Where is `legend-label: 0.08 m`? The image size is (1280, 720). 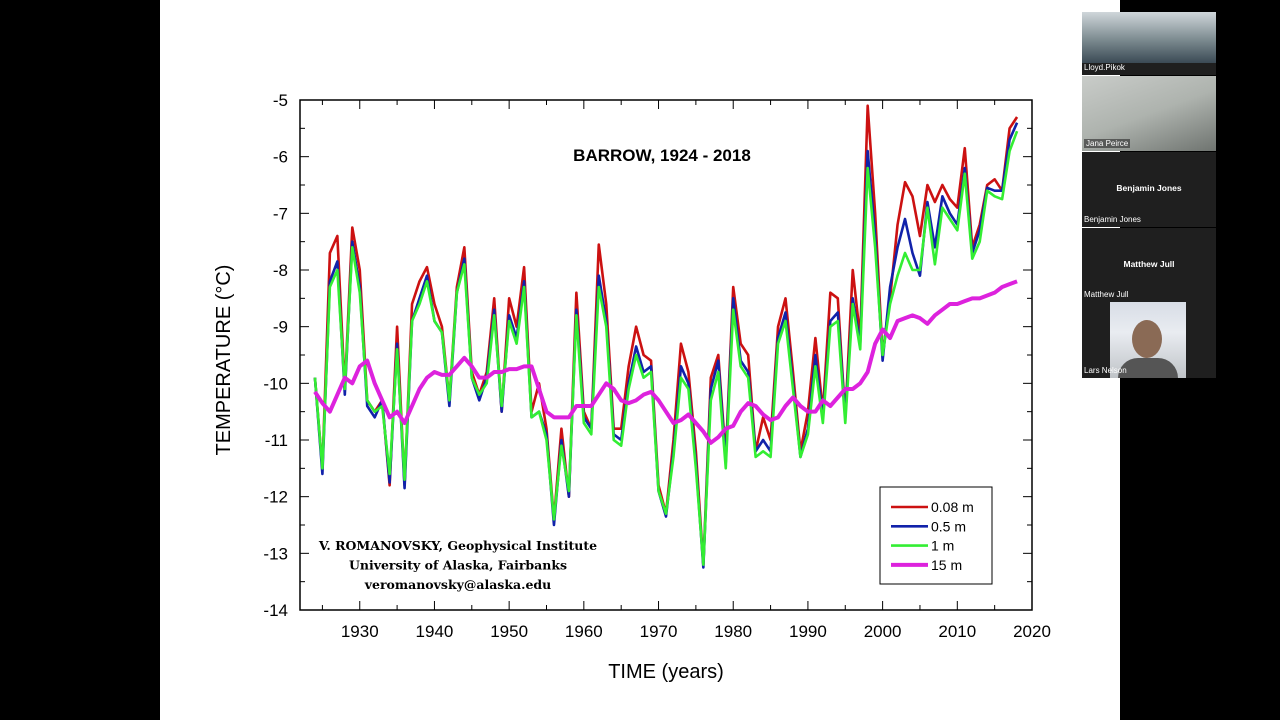
legend-label: 0.08 m is located at coordinates (952, 507).